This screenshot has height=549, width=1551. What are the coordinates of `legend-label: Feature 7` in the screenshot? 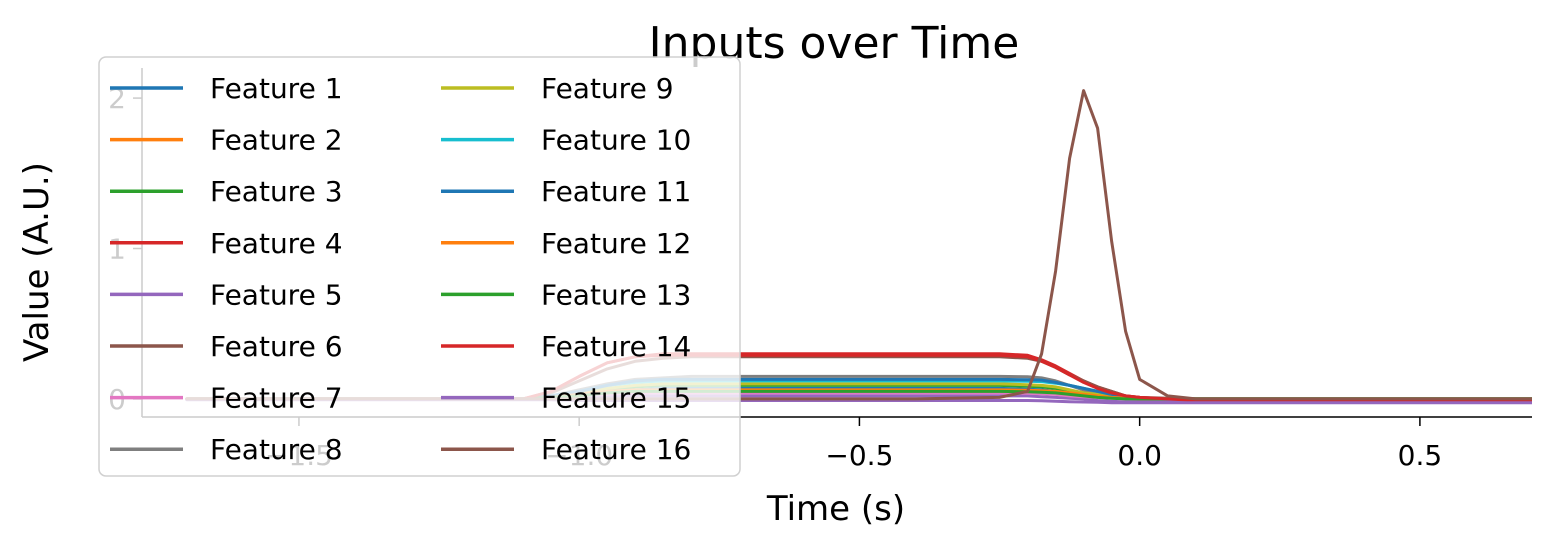 It's located at (276, 398).